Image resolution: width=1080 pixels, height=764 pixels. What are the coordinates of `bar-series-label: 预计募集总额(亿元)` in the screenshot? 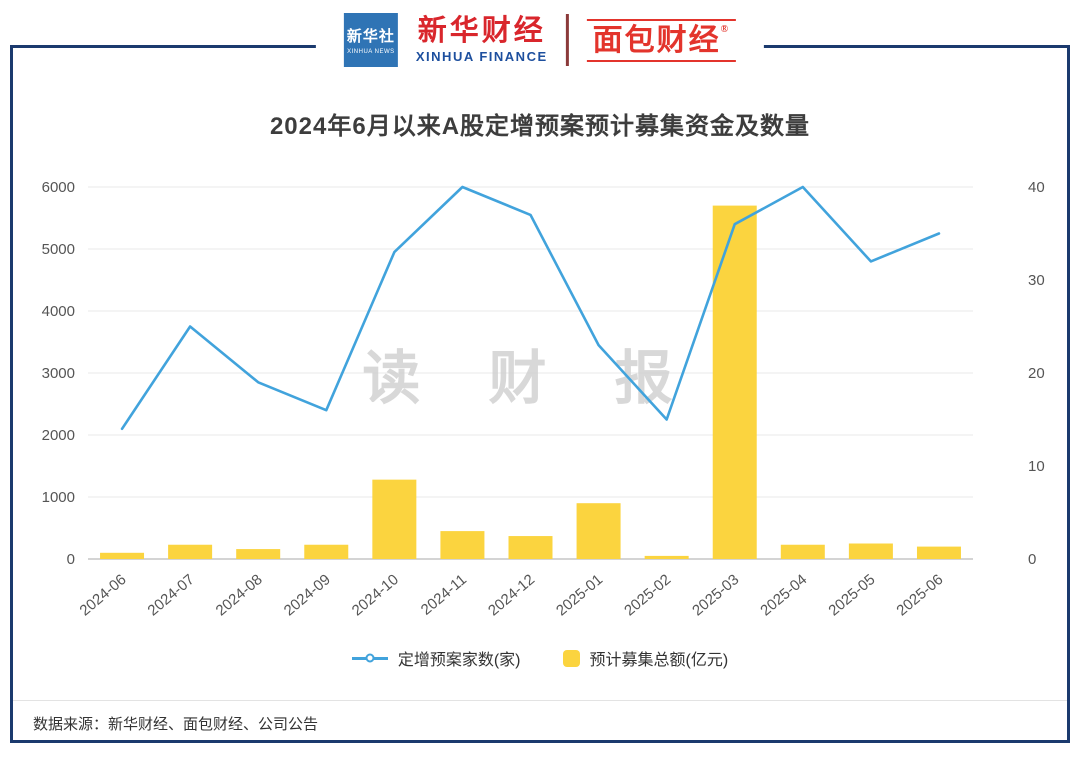 It's located at (659, 660).